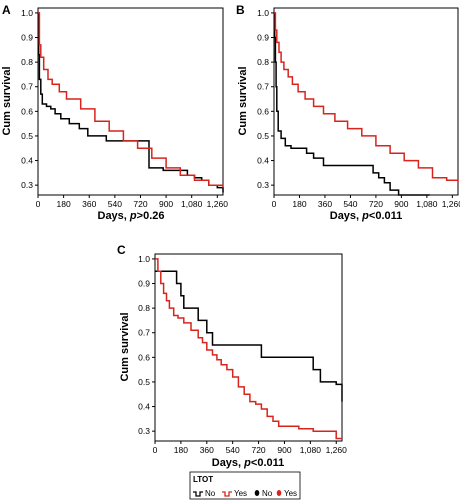  Describe the element at coordinates (7, 100) in the screenshot. I see `panel-a-y-axis-label: Cum survival` at that location.